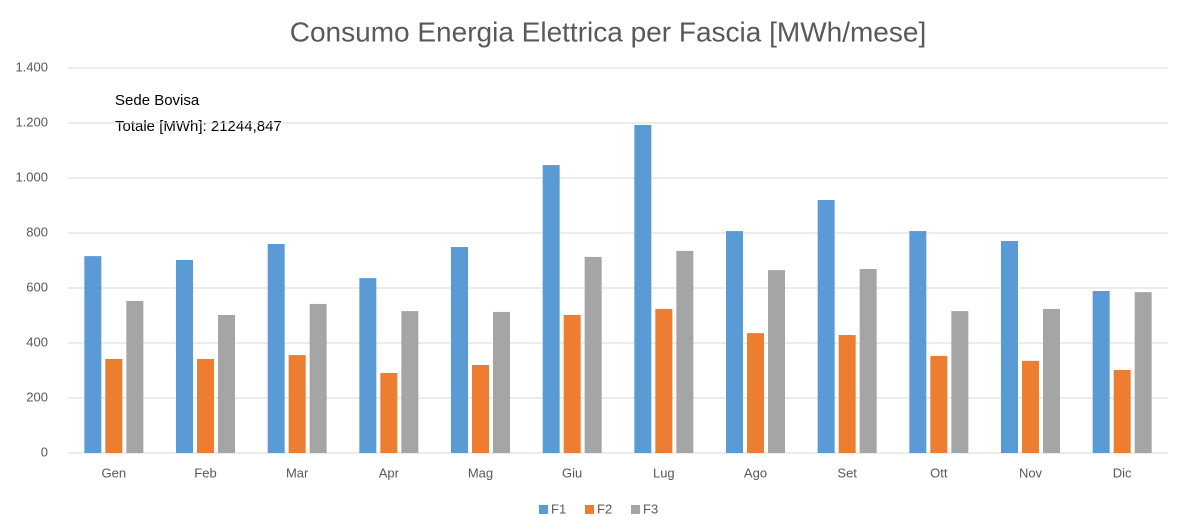 This screenshot has height=516, width=1184. Describe the element at coordinates (37, 396) in the screenshot. I see `y-tick-label: 200` at that location.